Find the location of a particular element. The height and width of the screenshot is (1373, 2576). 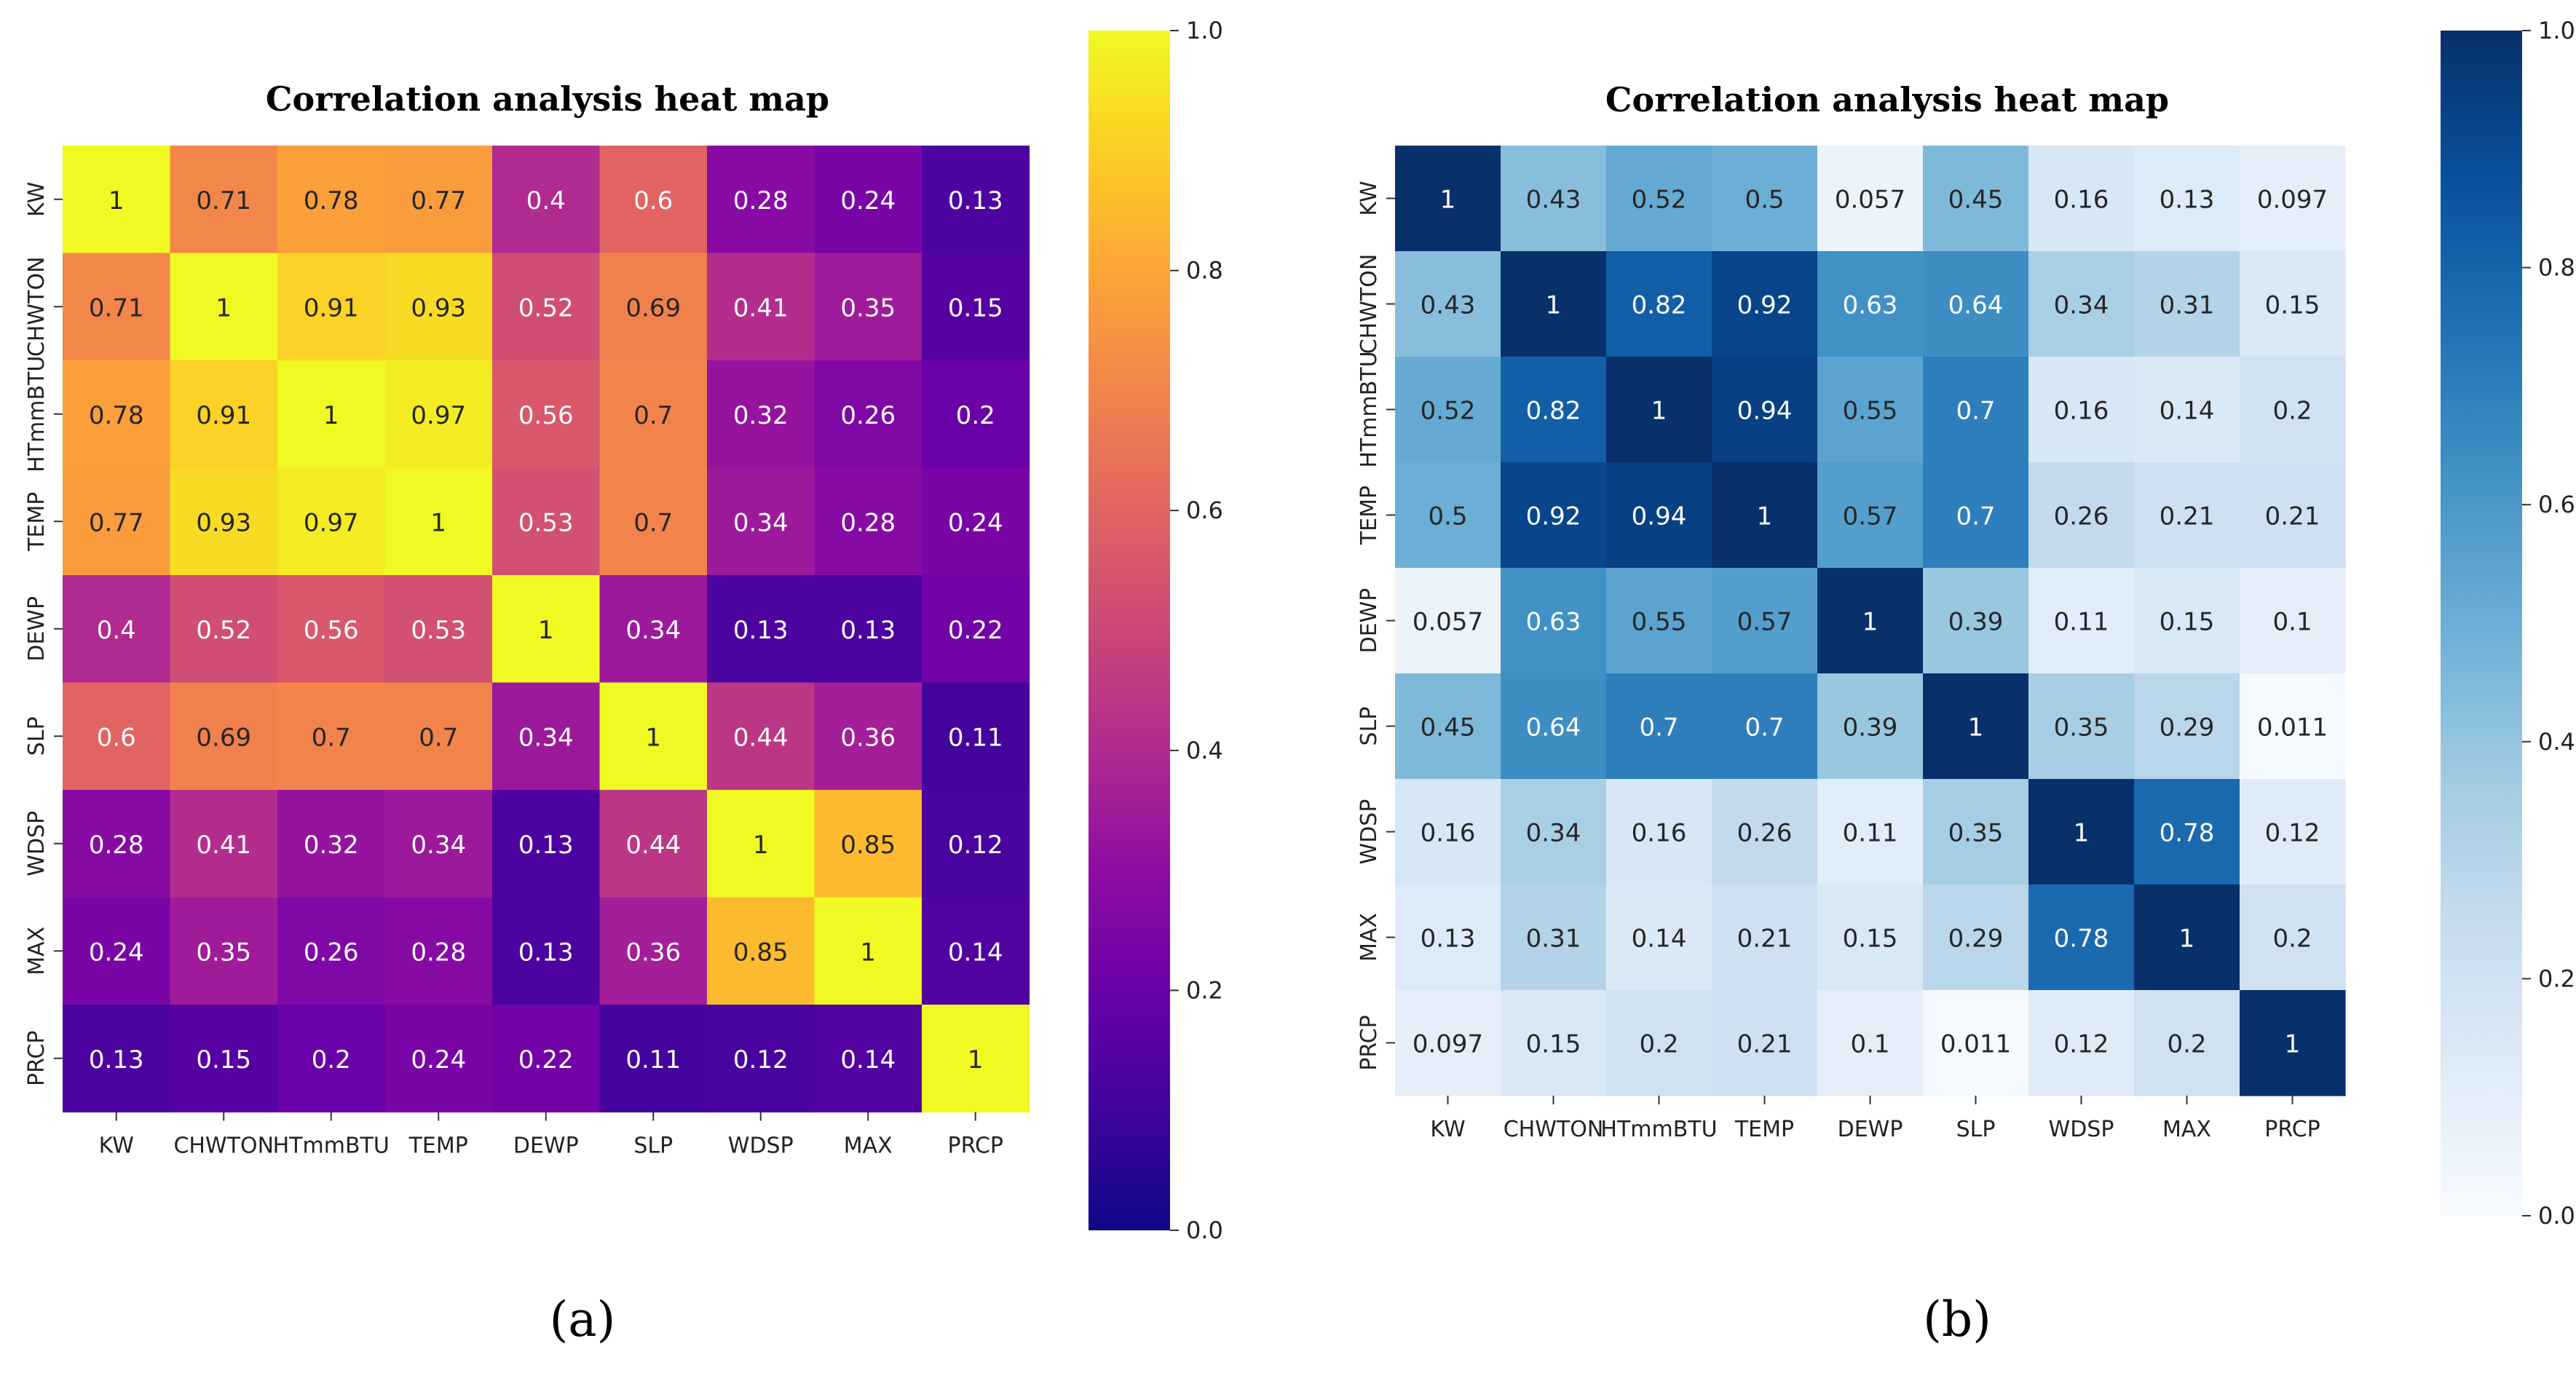

x-tick-label: KW is located at coordinates (1447, 1129).